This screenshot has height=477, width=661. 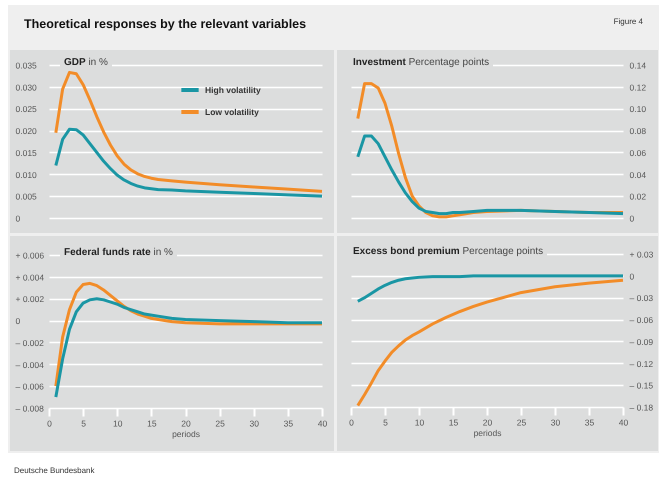 What do you see at coordinates (642, 363) in the screenshot?
I see `y2-tick-label: – 0.12` at bounding box center [642, 363].